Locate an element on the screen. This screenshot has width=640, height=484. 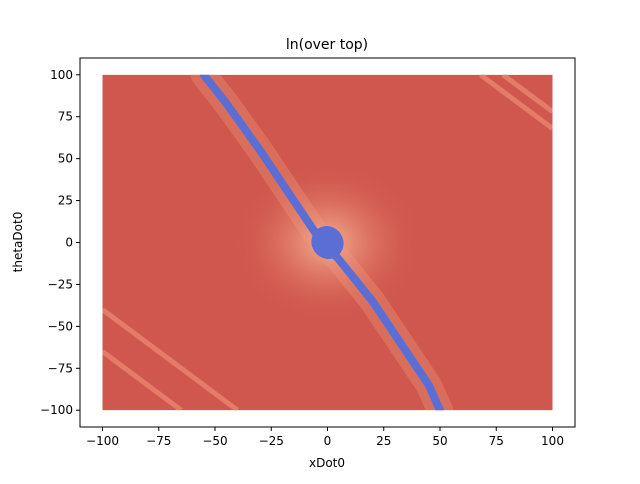
y-tick-label: −50 is located at coordinates (60, 326).